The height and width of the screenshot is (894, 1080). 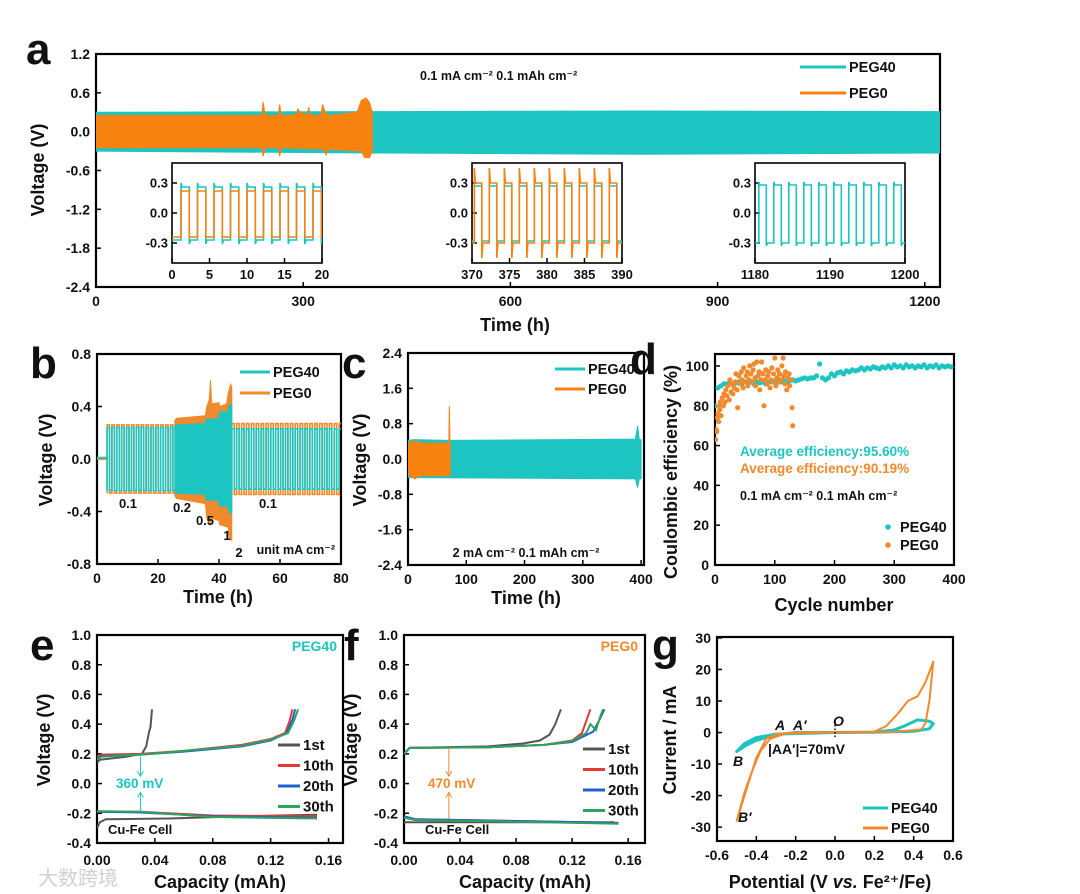 What do you see at coordinates (670, 739) in the screenshot?
I see `y-axis-label: Current / mA` at bounding box center [670, 739].